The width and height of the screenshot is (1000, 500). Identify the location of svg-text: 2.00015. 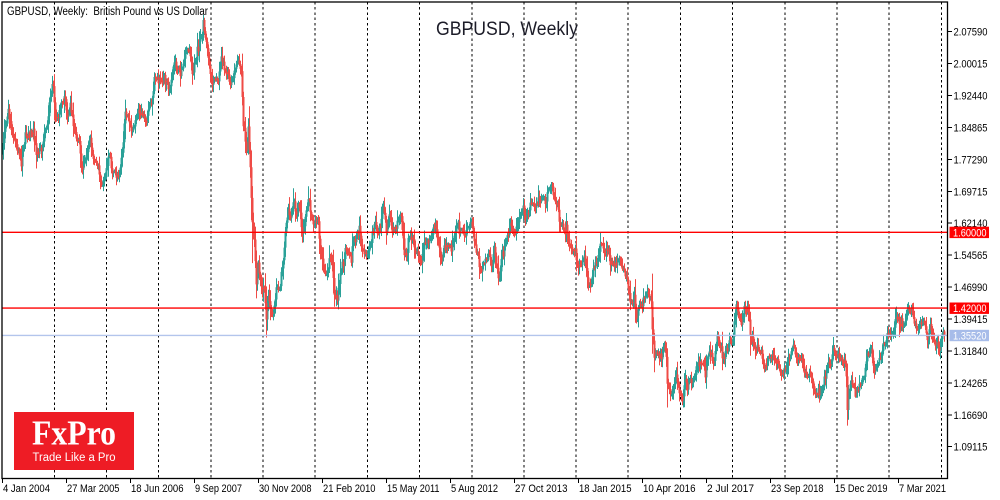
(971, 65).